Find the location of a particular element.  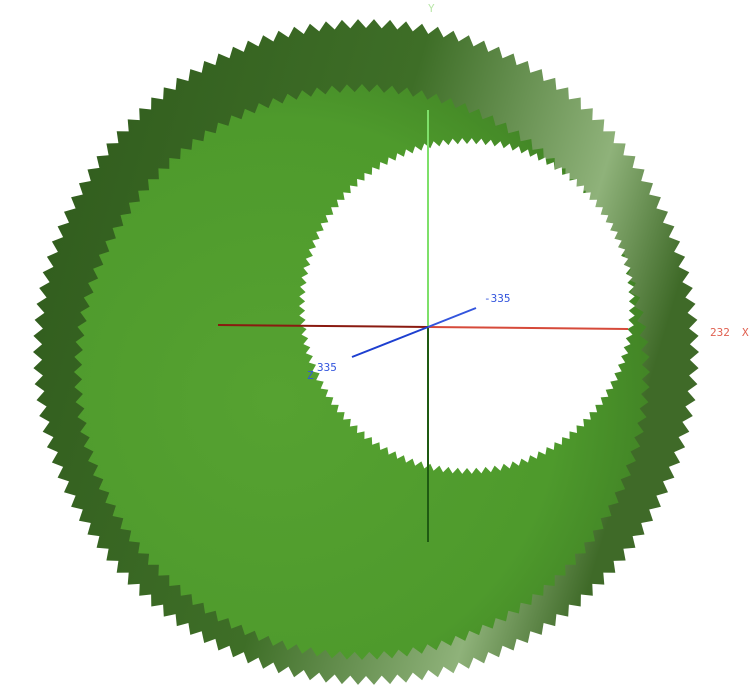

x-axis-value: 232 is located at coordinates (720, 332).